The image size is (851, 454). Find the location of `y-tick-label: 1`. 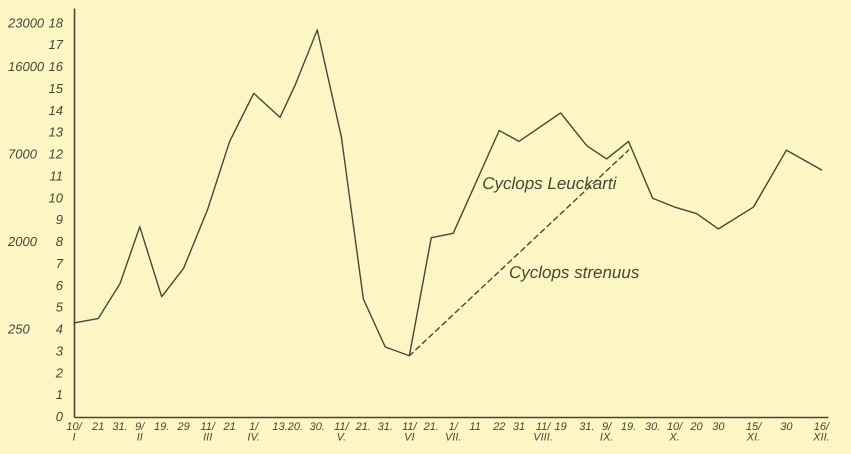

y-tick-label: 1 is located at coordinates (59, 394).